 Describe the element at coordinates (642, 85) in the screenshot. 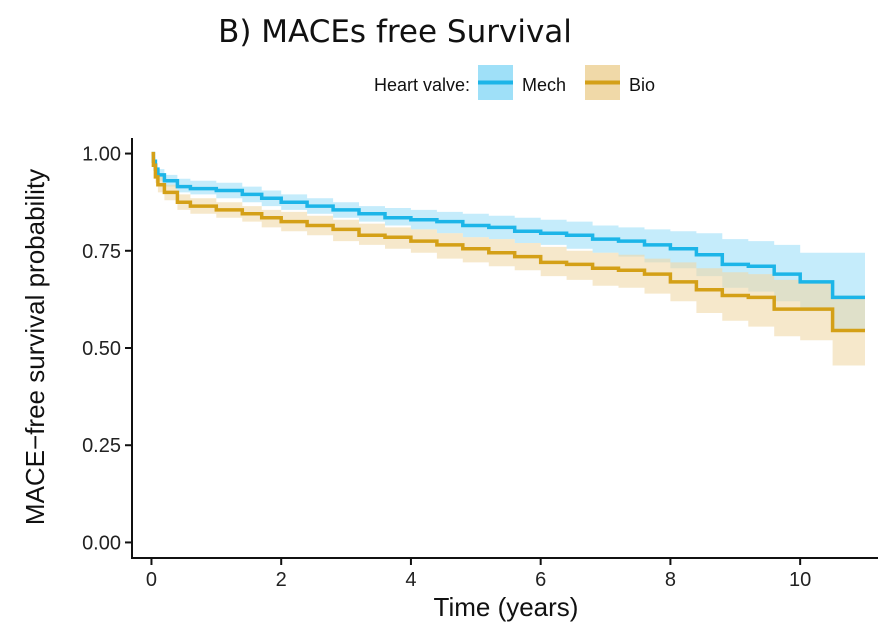

I see `legend-label-bio: Bio` at that location.